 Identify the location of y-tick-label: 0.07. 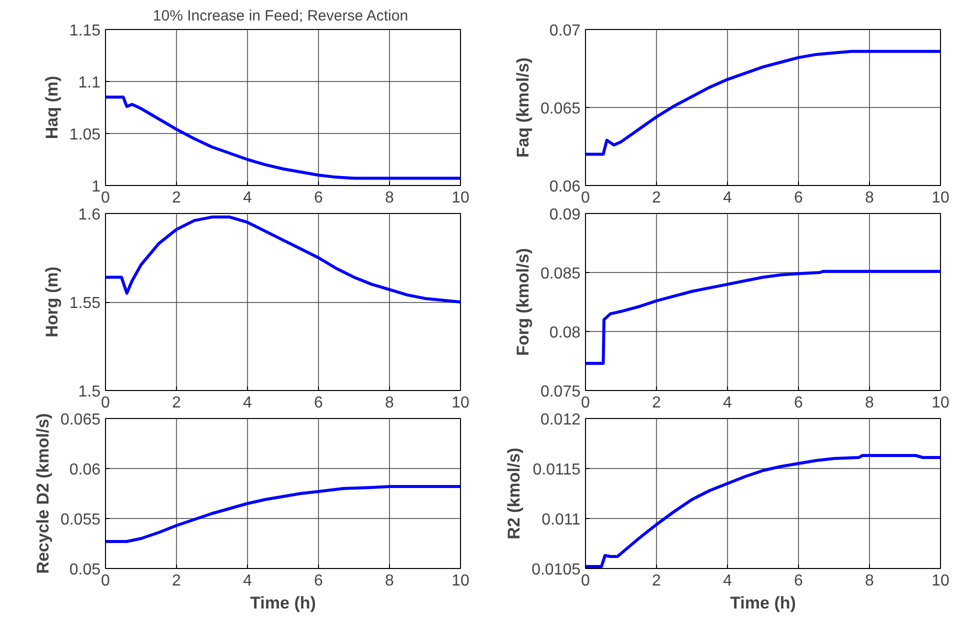
(565, 31).